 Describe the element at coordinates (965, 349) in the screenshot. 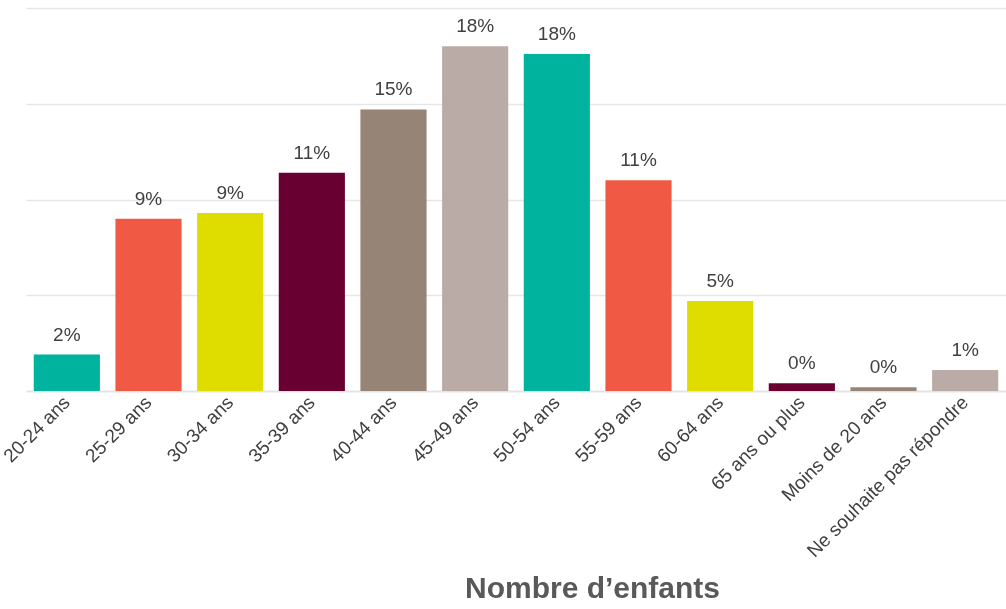

I see `data-label: 1%` at that location.